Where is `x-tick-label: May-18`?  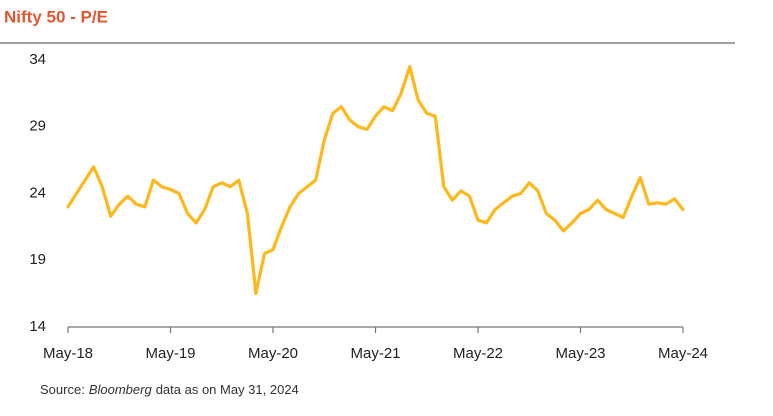
x-tick-label: May-18 is located at coordinates (68, 353).